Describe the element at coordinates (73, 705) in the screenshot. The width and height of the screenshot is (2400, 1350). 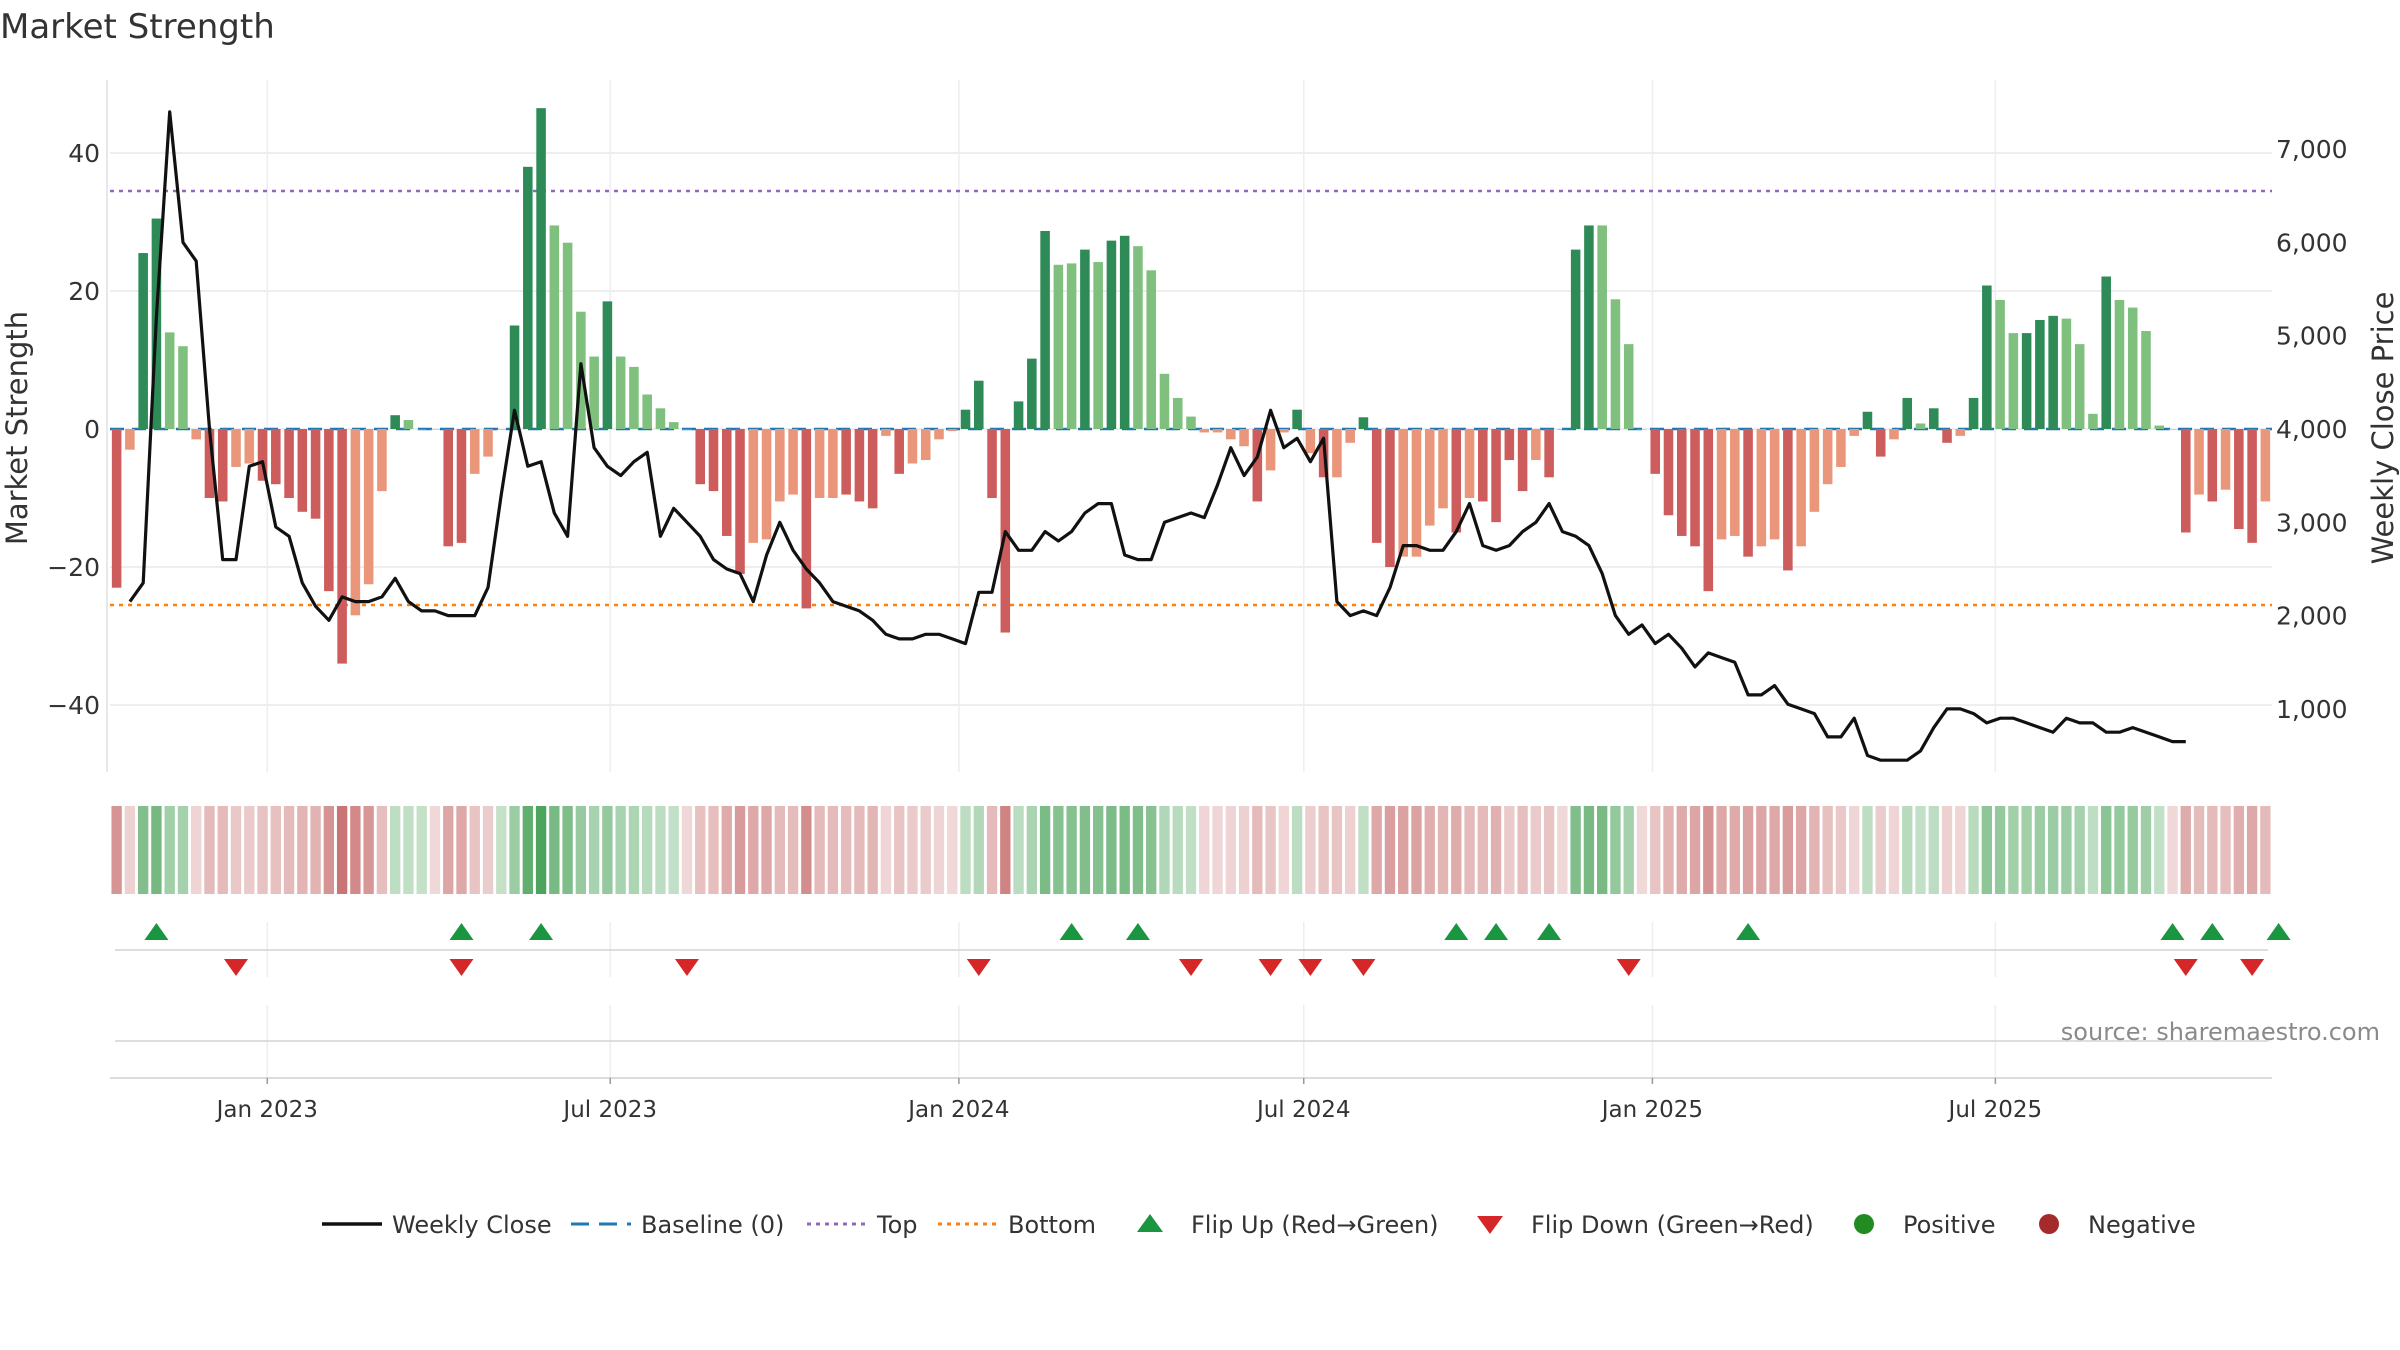
I see `y-tick-label: −40` at that location.